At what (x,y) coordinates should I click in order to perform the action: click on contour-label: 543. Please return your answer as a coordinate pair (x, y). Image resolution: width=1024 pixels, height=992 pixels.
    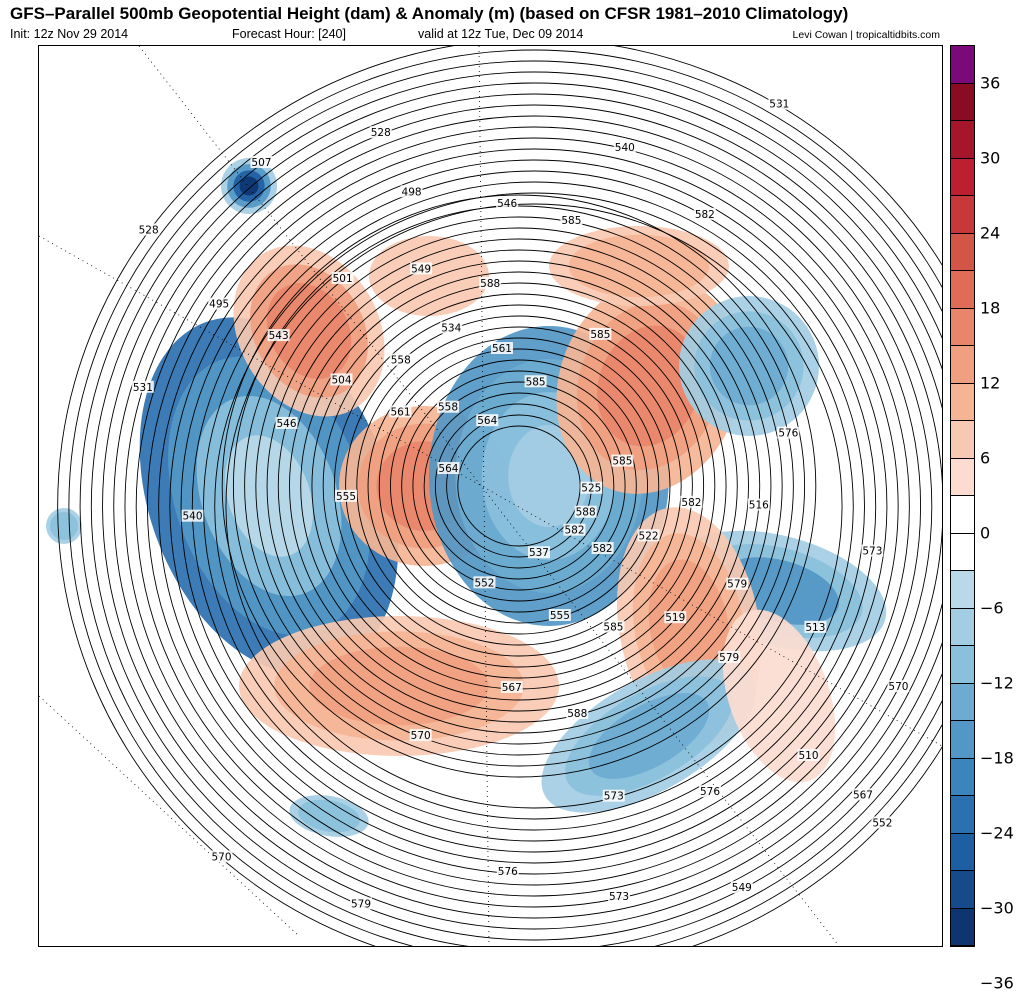
    Looking at the image, I should click on (279, 336).